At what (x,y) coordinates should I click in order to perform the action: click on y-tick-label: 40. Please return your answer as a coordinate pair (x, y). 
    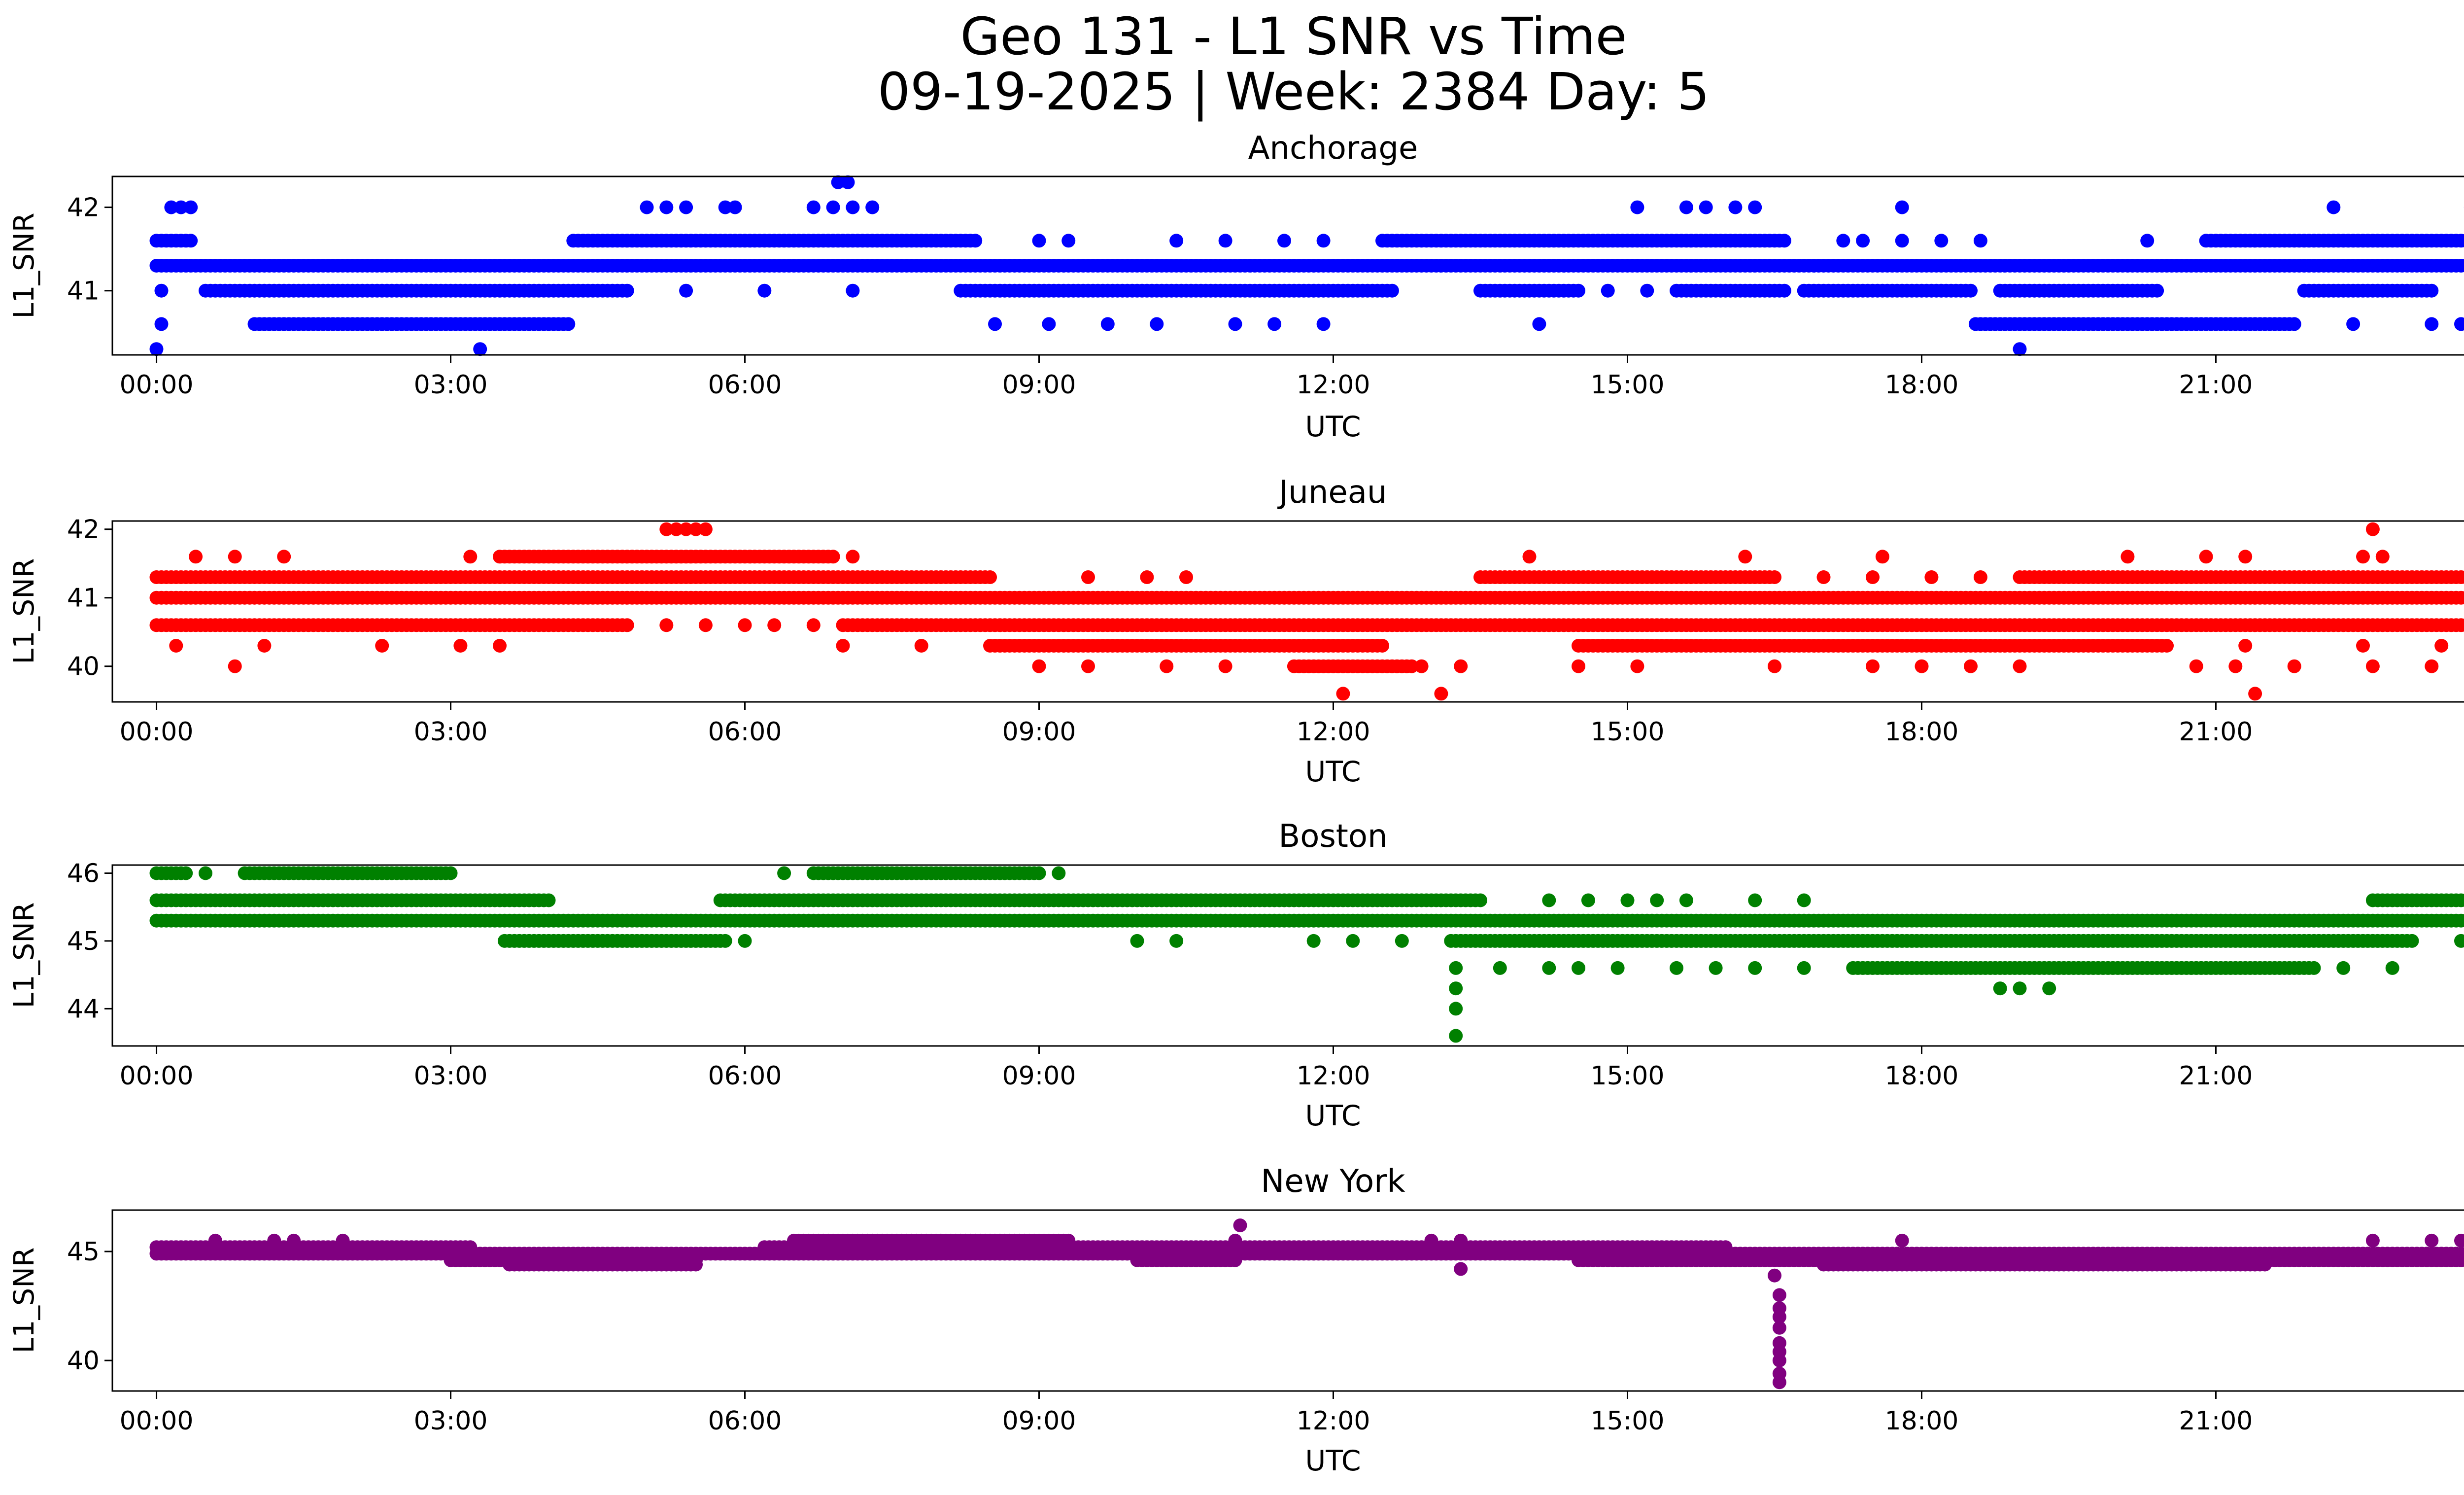
    Looking at the image, I should click on (83, 667).